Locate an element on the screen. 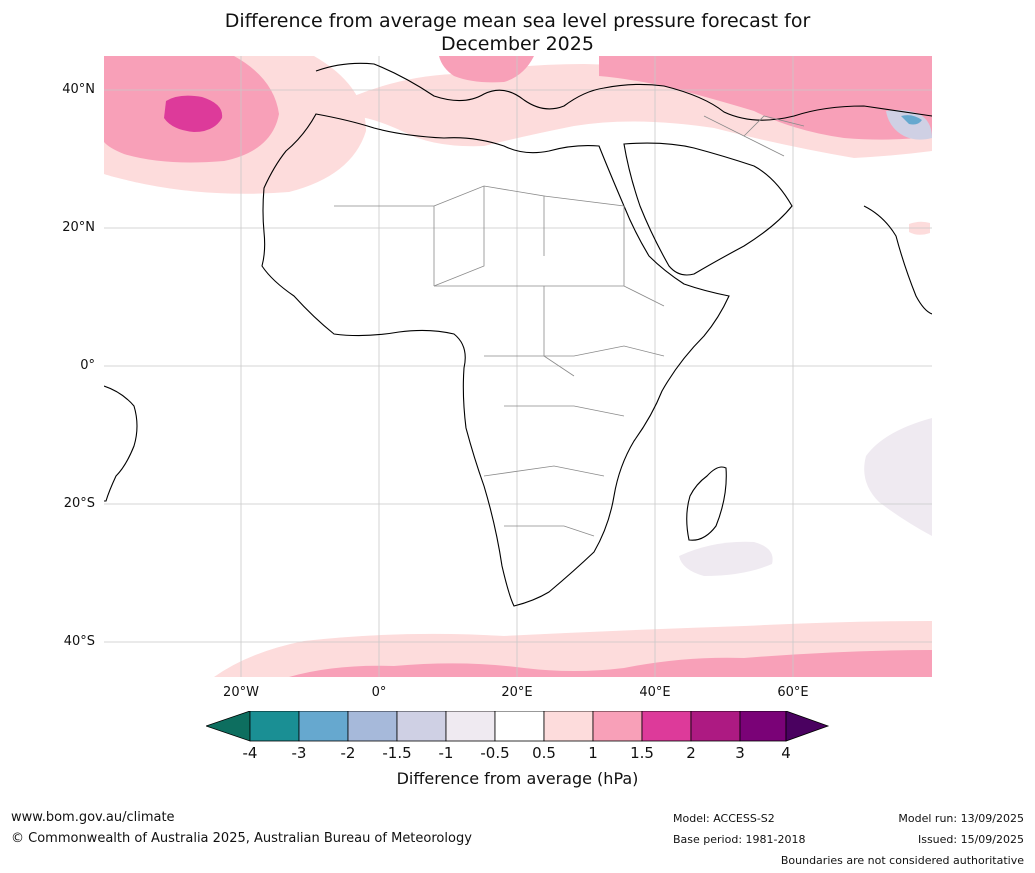 The image size is (1035, 873). colorbar-tick: -2 is located at coordinates (348, 753).